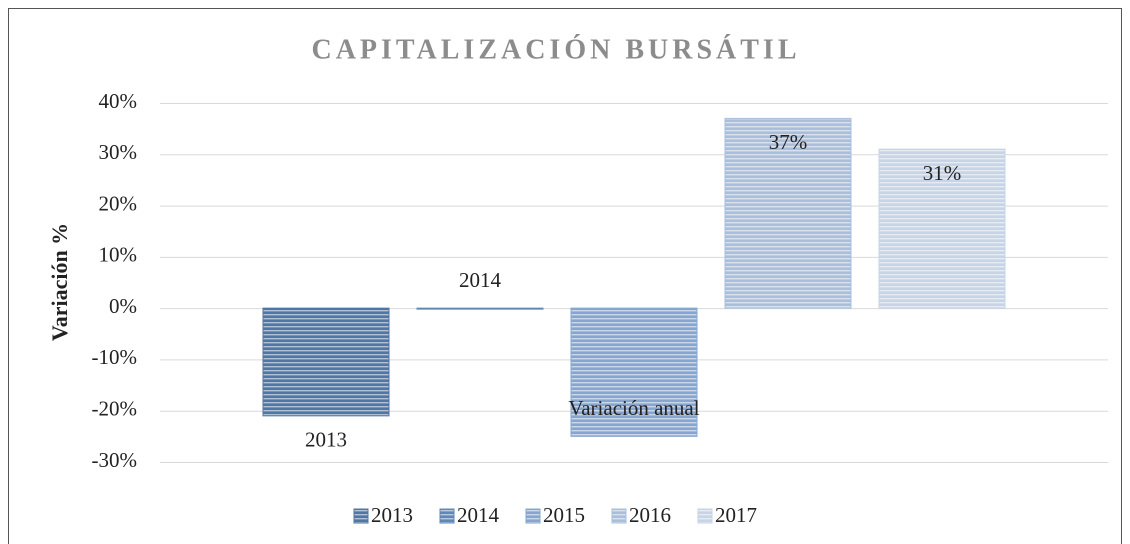  What do you see at coordinates (118, 255) in the screenshot?
I see `y-tick-label: 10%` at bounding box center [118, 255].